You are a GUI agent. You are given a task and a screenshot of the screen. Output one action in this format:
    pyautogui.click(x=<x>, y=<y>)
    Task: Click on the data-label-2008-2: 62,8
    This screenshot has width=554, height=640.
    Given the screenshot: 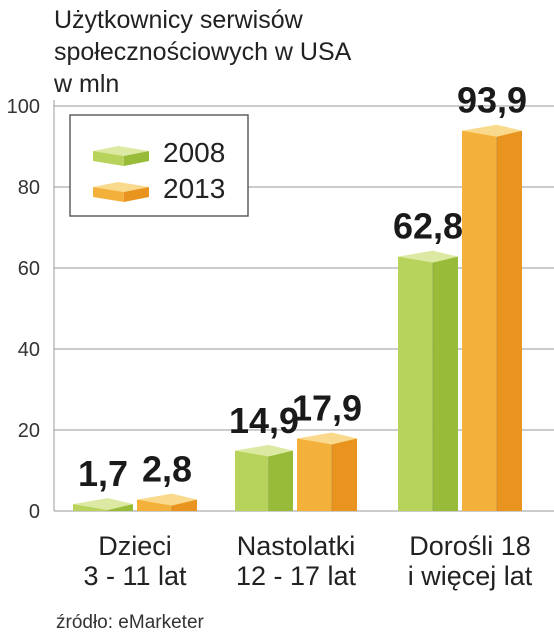 What is the action you would take?
    pyautogui.click(x=428, y=226)
    